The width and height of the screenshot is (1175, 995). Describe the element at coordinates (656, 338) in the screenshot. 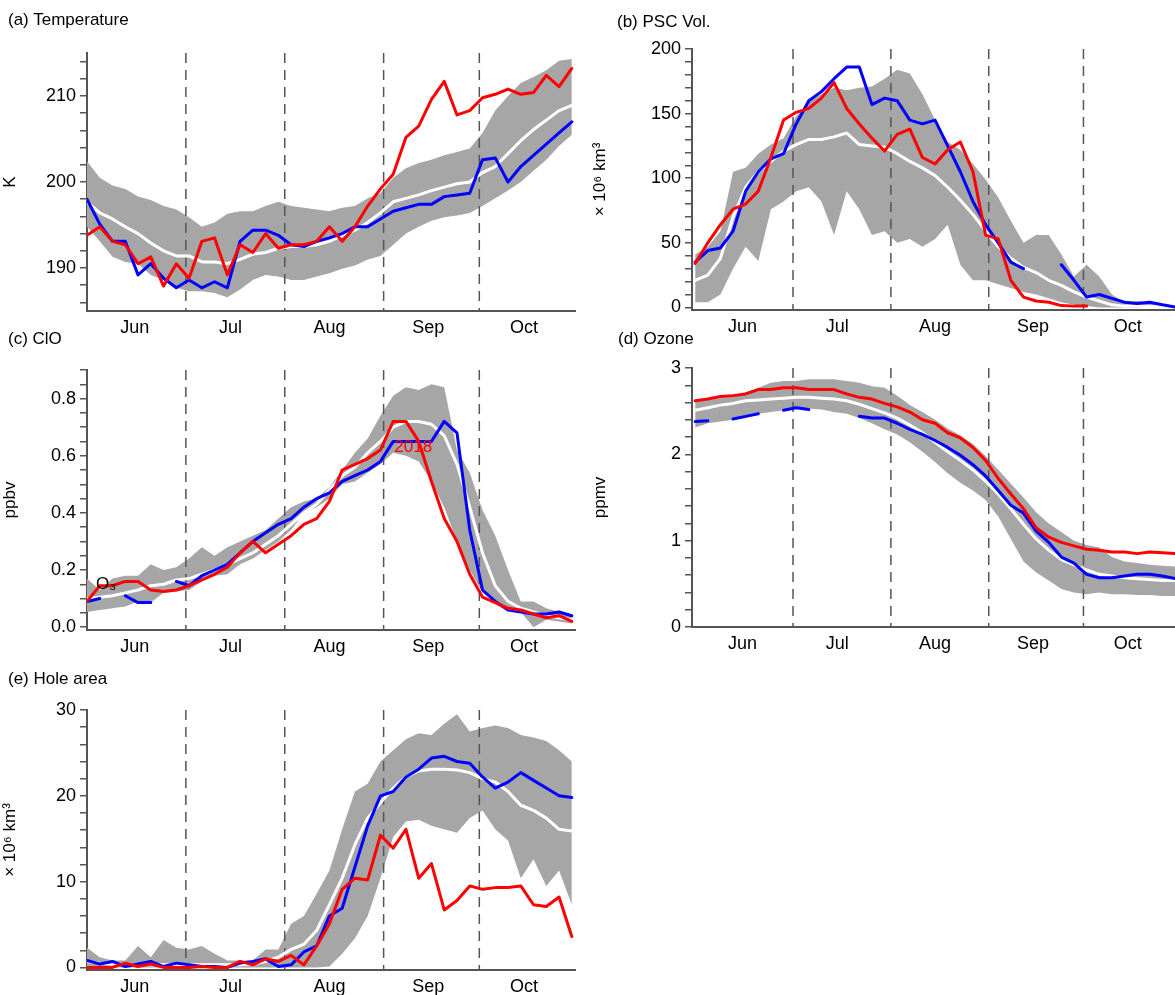

I see `chart-title: (d) Ozone` at that location.